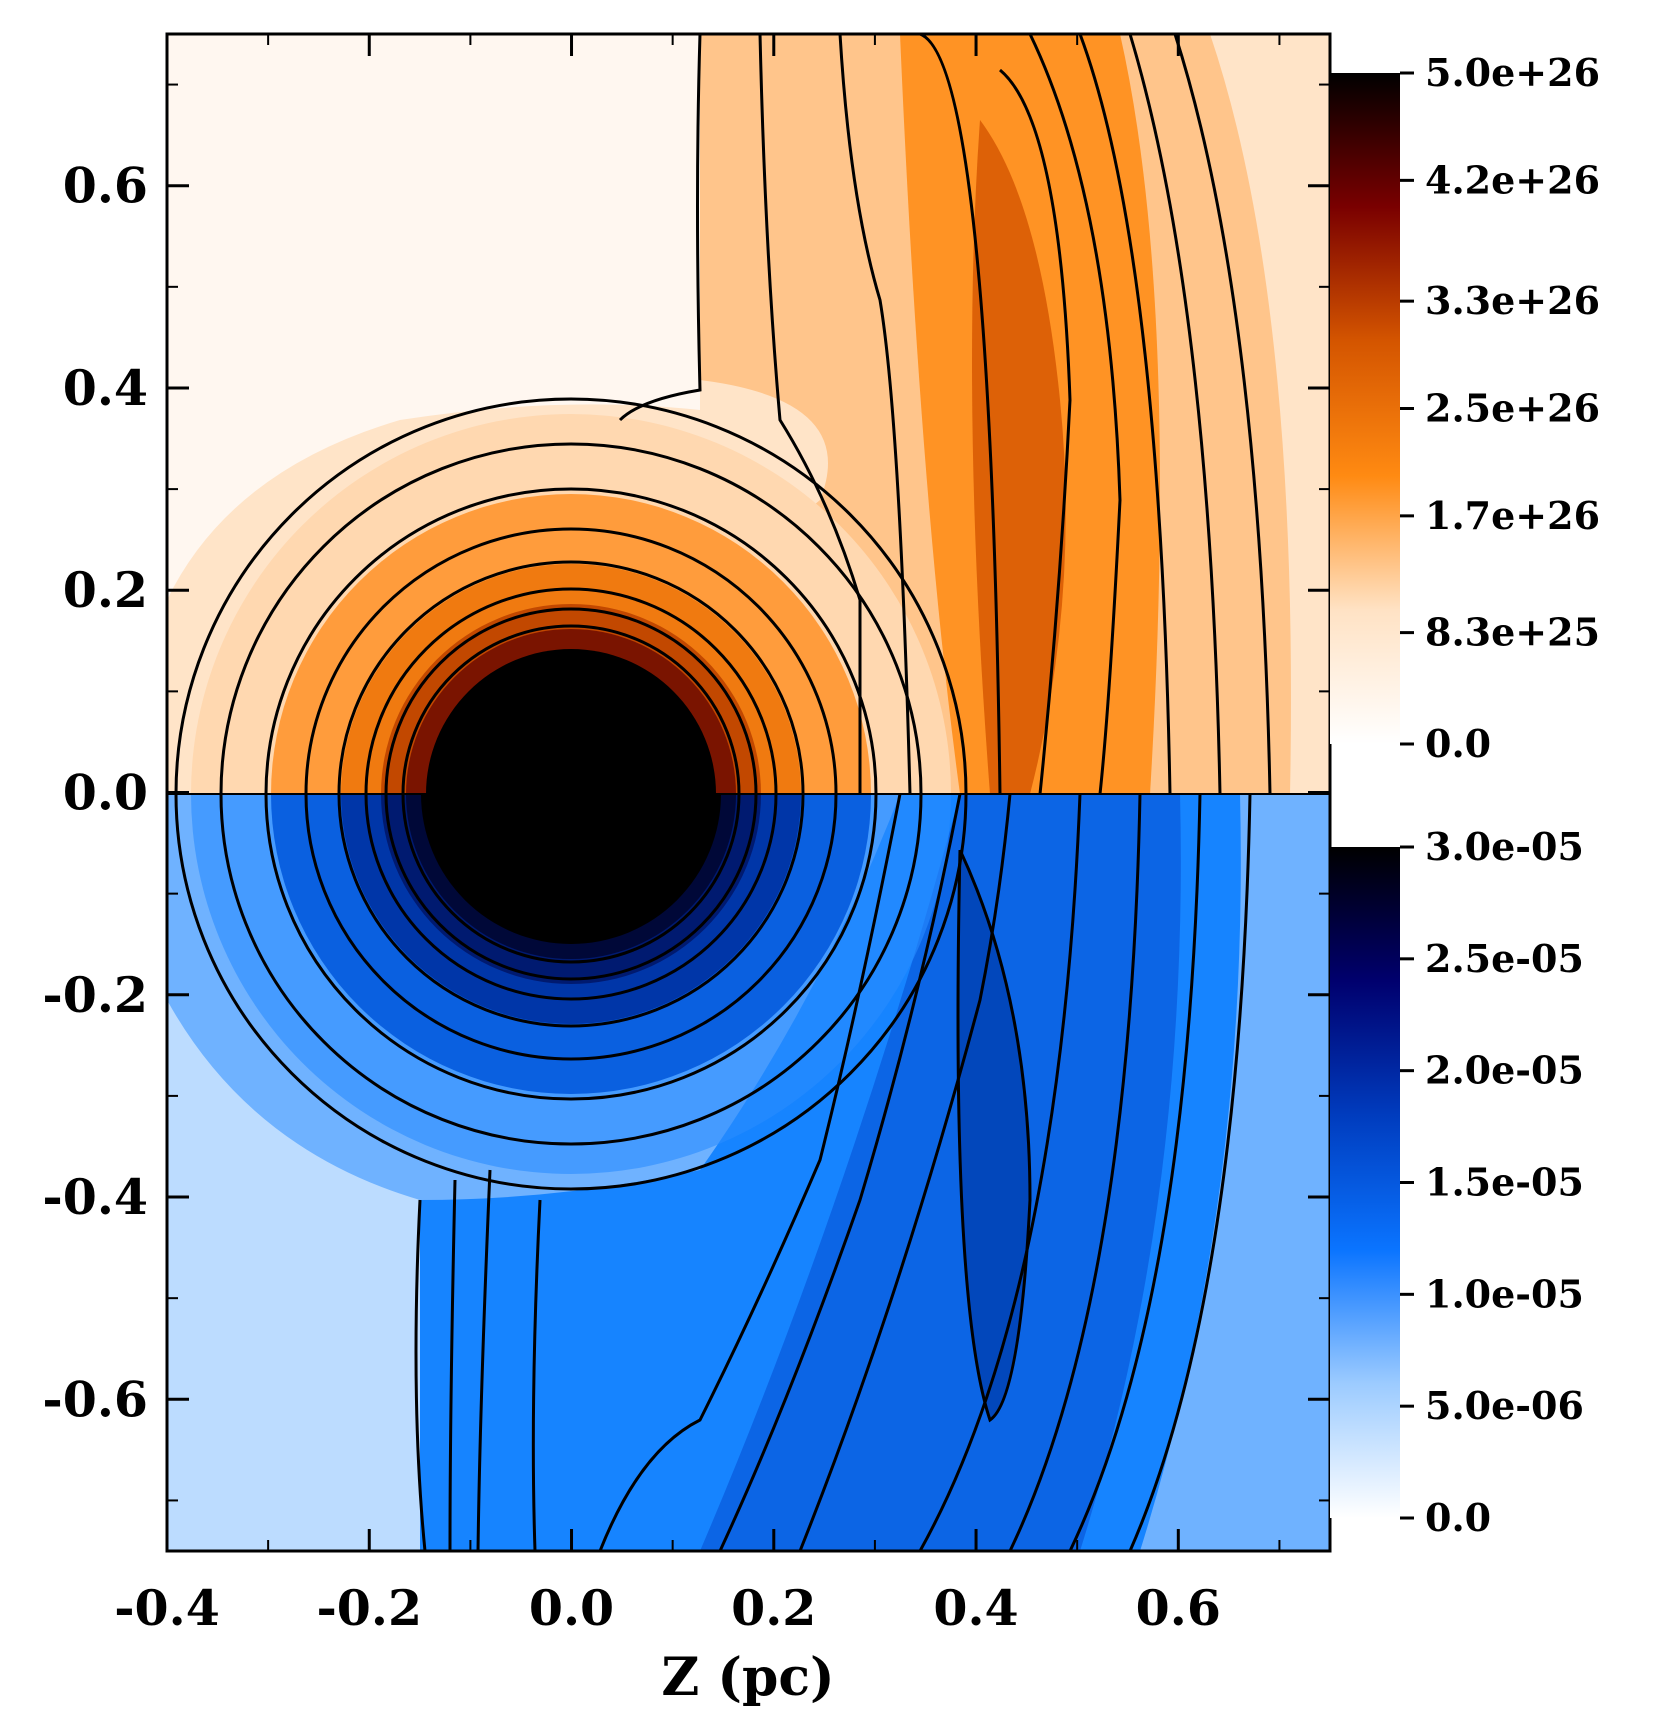 Image resolution: width=1667 pixels, height=1725 pixels. What do you see at coordinates (994, 1135) in the screenshot?
I see `lower-ridge-core` at bounding box center [994, 1135].